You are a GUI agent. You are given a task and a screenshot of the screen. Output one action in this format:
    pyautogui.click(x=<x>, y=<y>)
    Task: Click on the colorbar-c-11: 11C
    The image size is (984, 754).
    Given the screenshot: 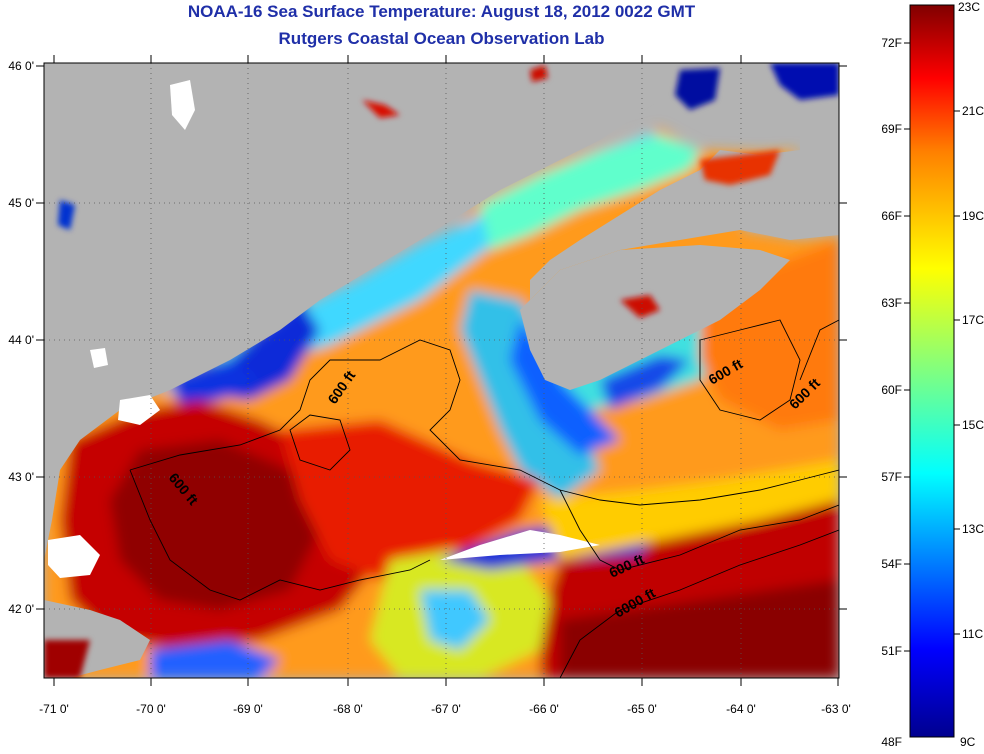 What is the action you would take?
    pyautogui.click(x=972, y=634)
    